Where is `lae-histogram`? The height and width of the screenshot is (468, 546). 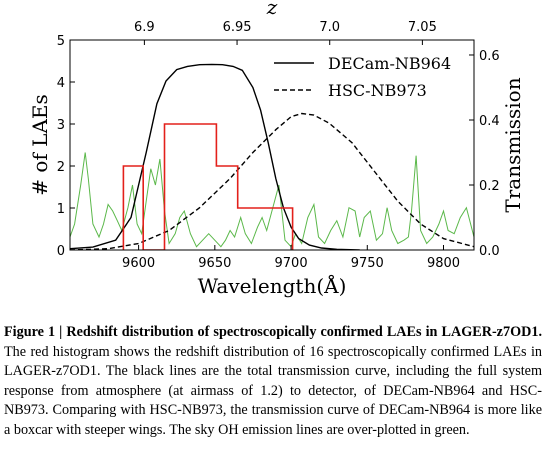
lae-histogram is located at coordinates (208, 186).